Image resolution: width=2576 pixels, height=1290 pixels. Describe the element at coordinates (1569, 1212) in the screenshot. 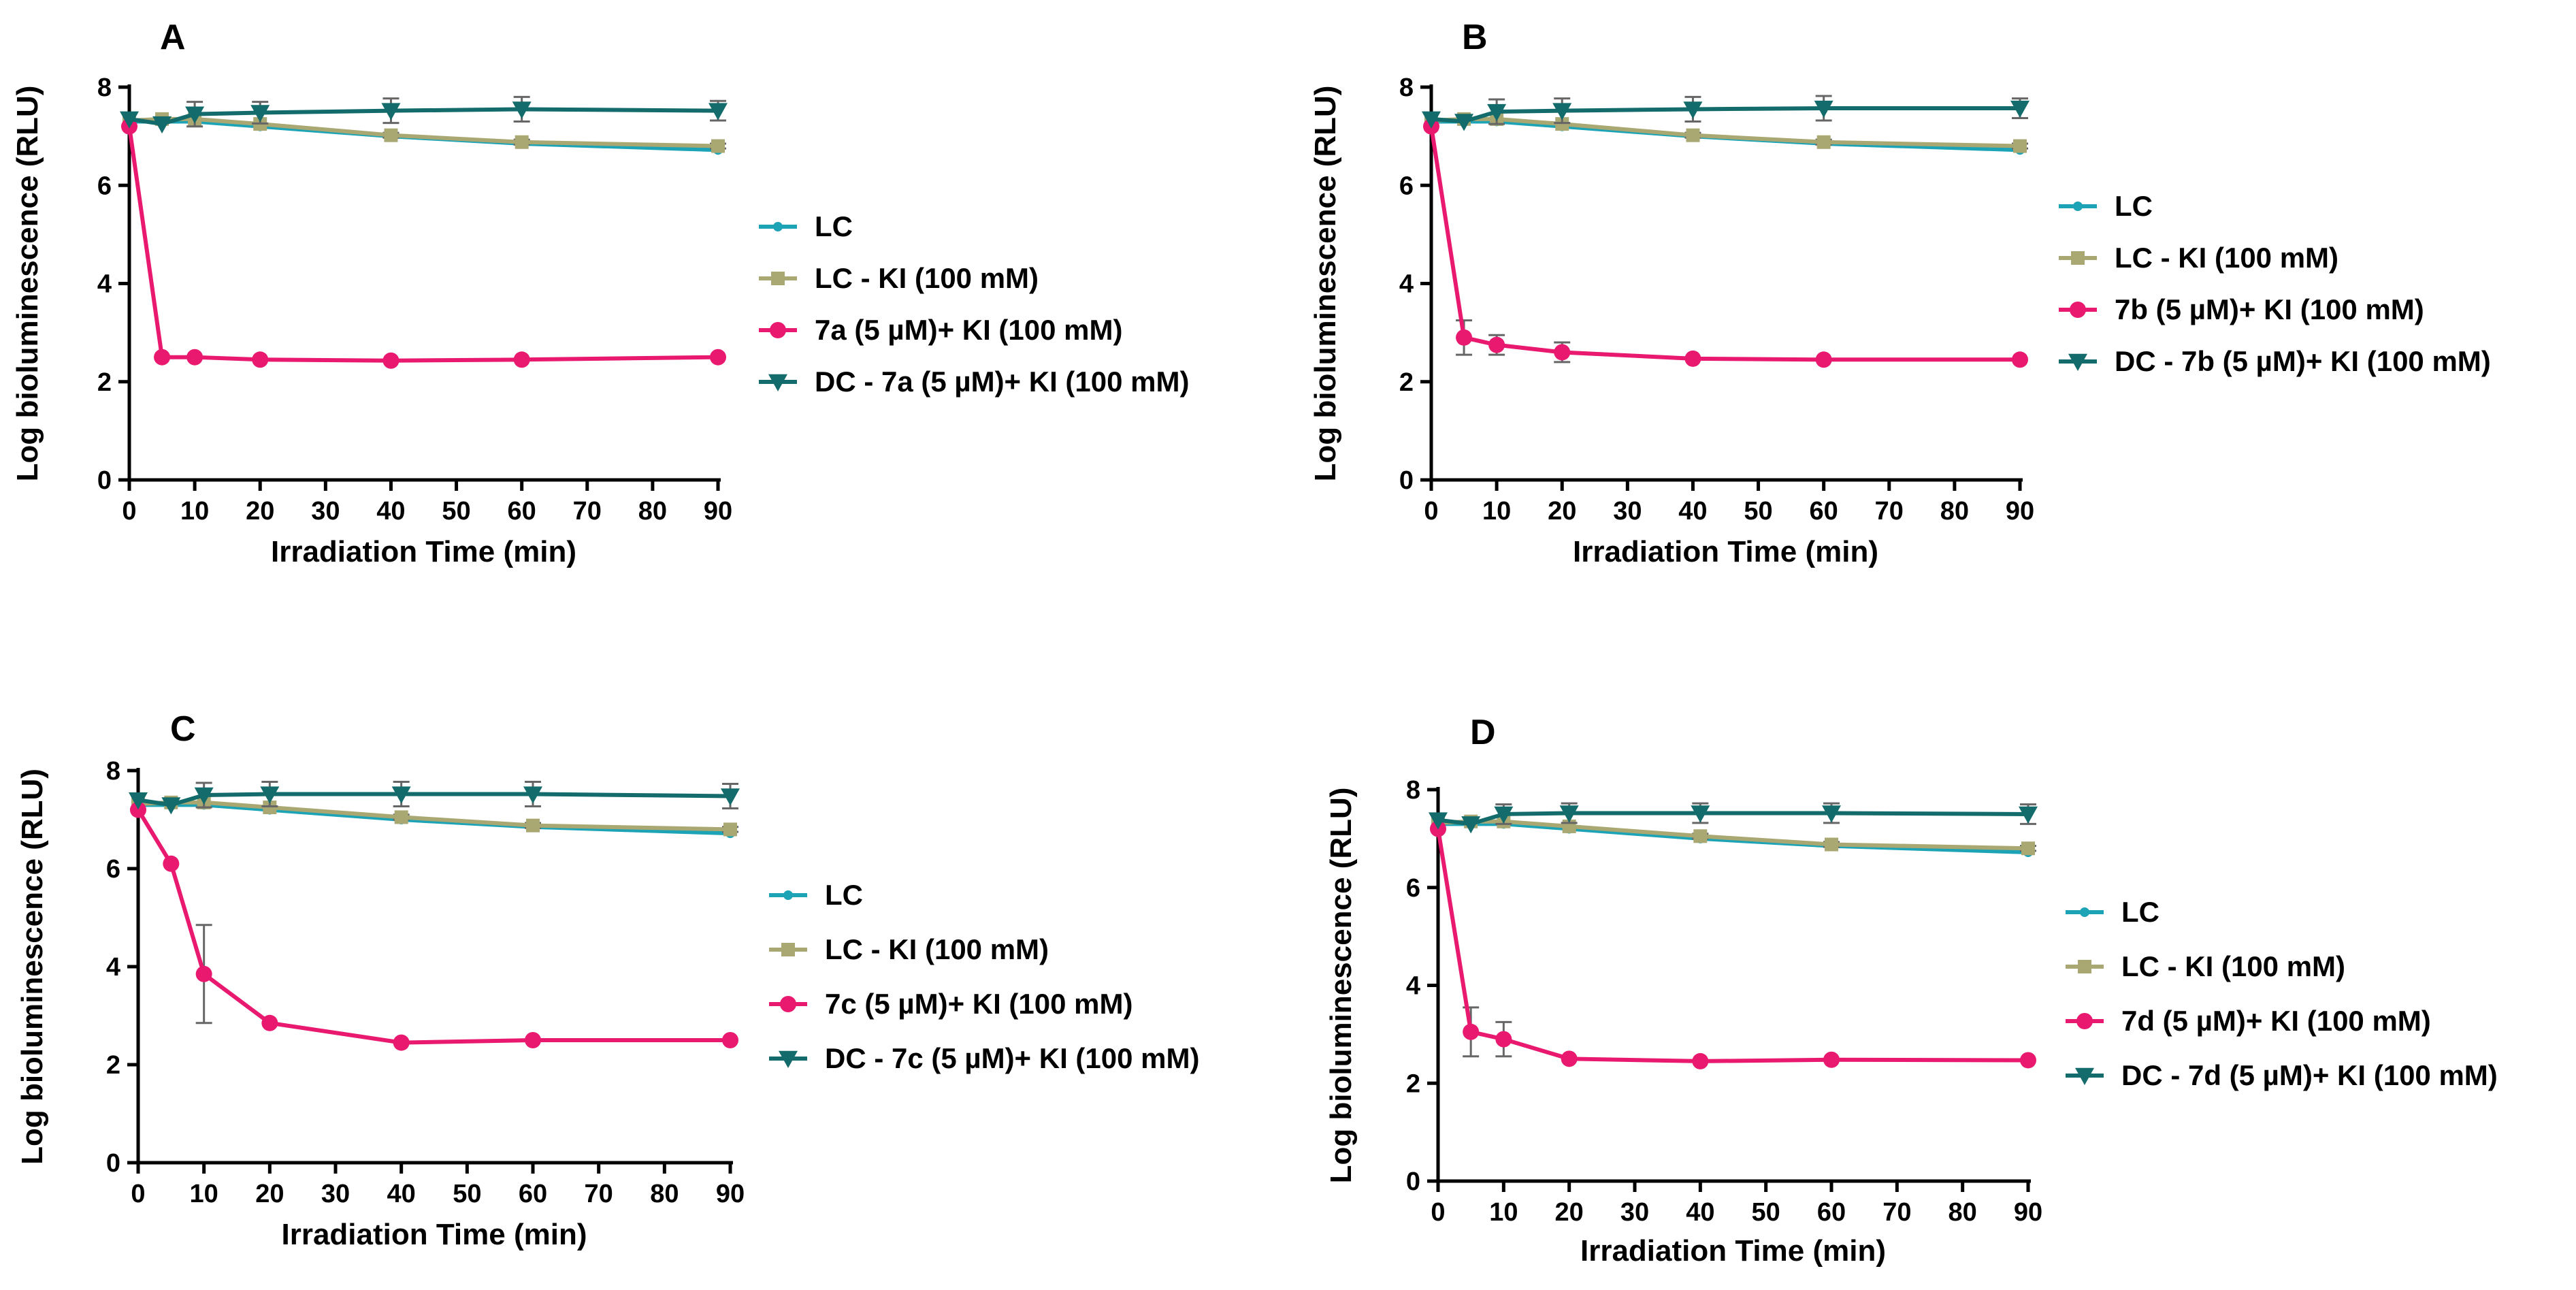

I see `x-tick-label: 20` at that location.